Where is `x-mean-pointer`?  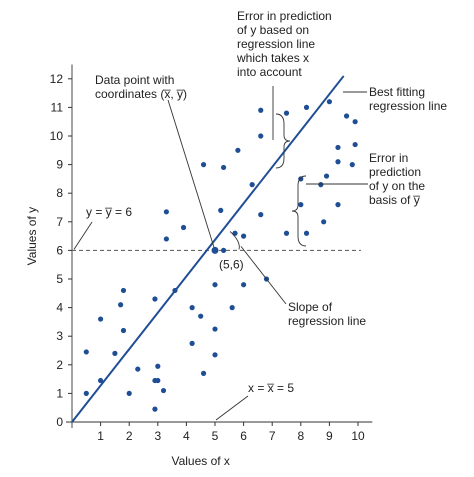
x-mean-pointer is located at coordinates (232, 408).